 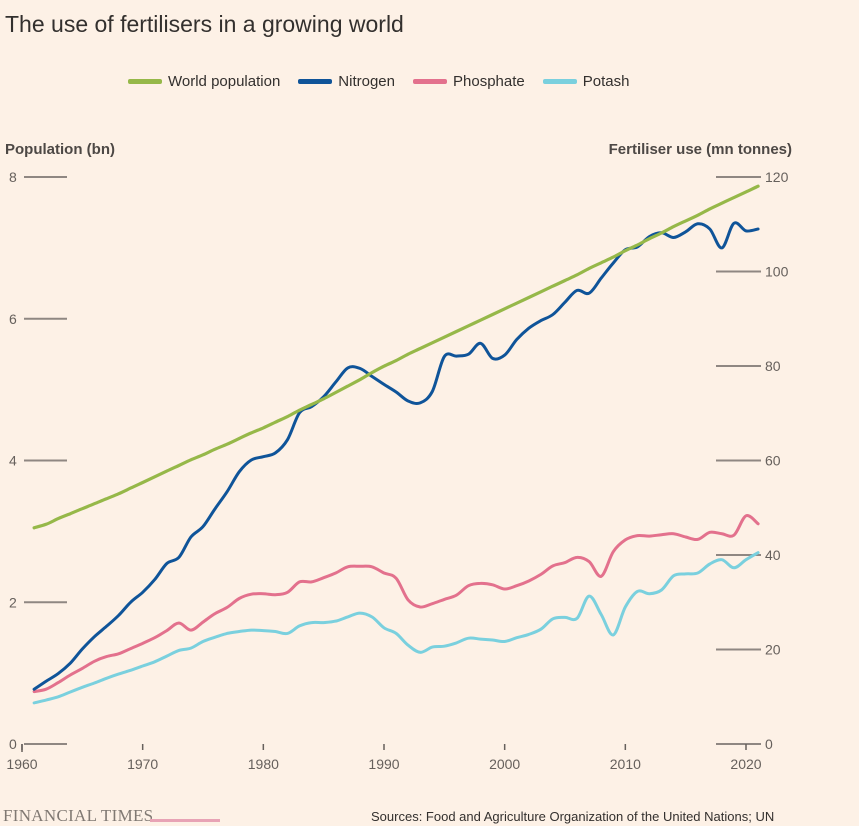 What do you see at coordinates (606, 81) in the screenshot?
I see `legend-label-potash: Potash` at bounding box center [606, 81].